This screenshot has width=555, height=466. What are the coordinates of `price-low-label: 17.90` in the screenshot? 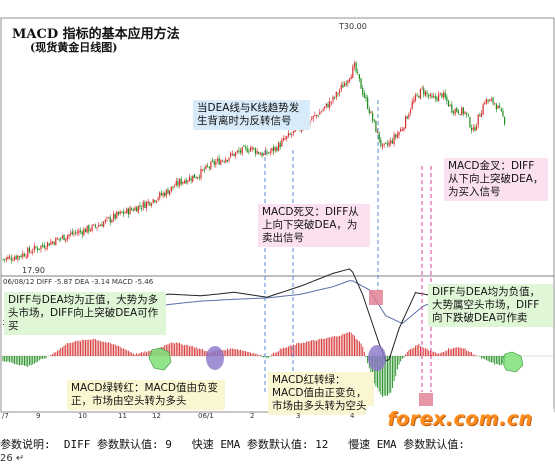 It's located at (33, 270).